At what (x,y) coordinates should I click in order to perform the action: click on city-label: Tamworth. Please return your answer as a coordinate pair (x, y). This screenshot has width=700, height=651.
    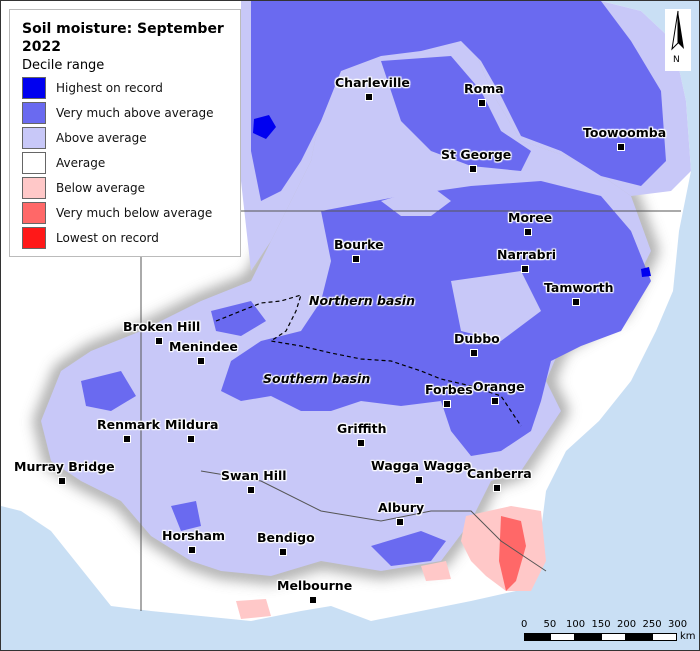
    Looking at the image, I should click on (579, 287).